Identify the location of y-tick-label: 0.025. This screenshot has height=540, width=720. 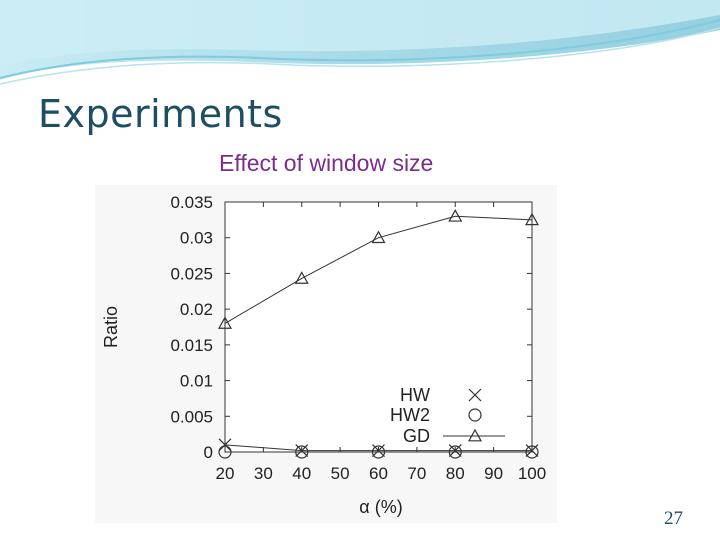
(191, 273).